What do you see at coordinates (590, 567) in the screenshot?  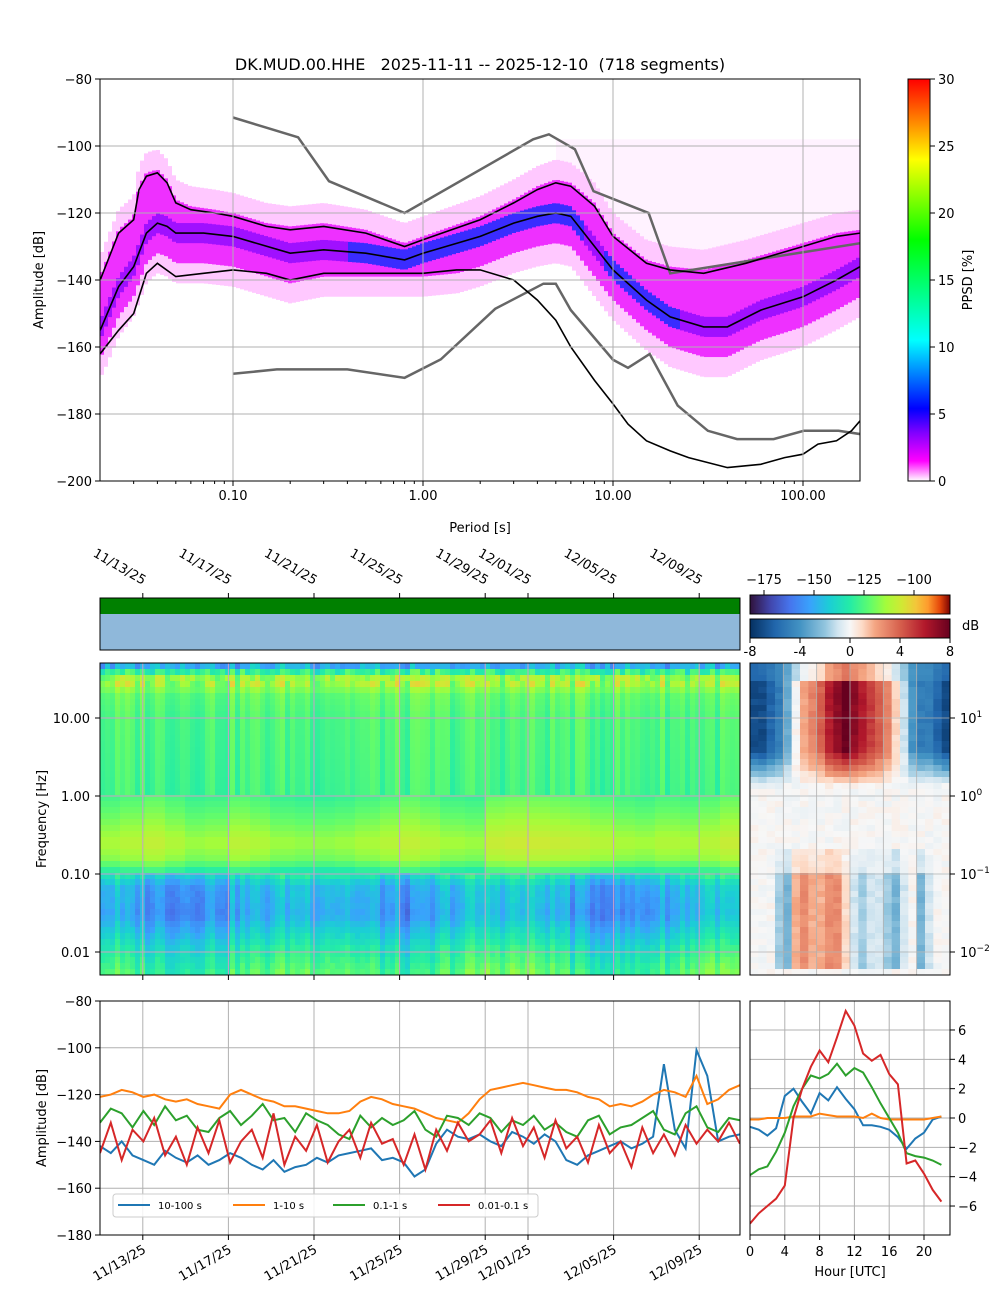 I see `top-date-label: 12/05/25` at bounding box center [590, 567].